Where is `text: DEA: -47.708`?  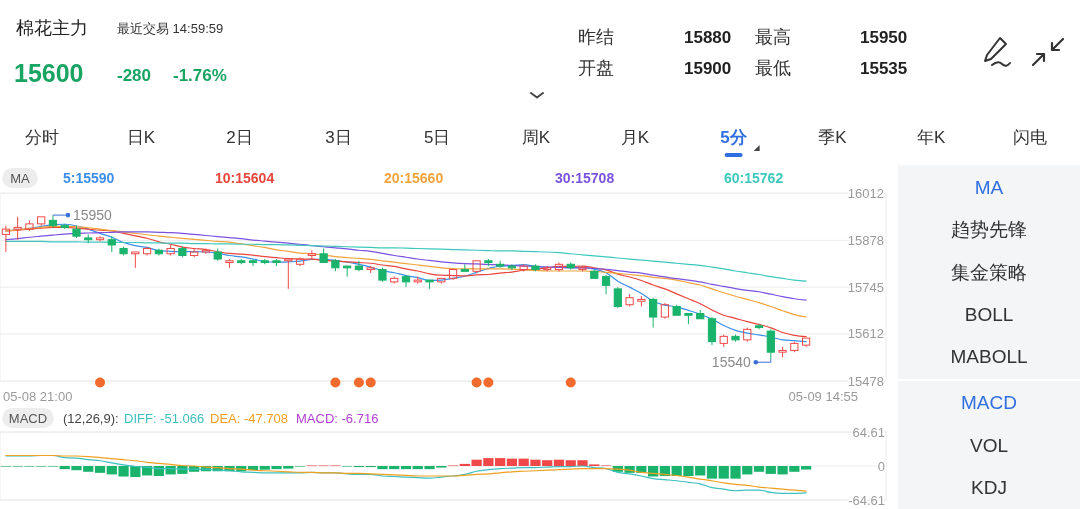
text: DEA: -47.708 is located at coordinates (249, 418).